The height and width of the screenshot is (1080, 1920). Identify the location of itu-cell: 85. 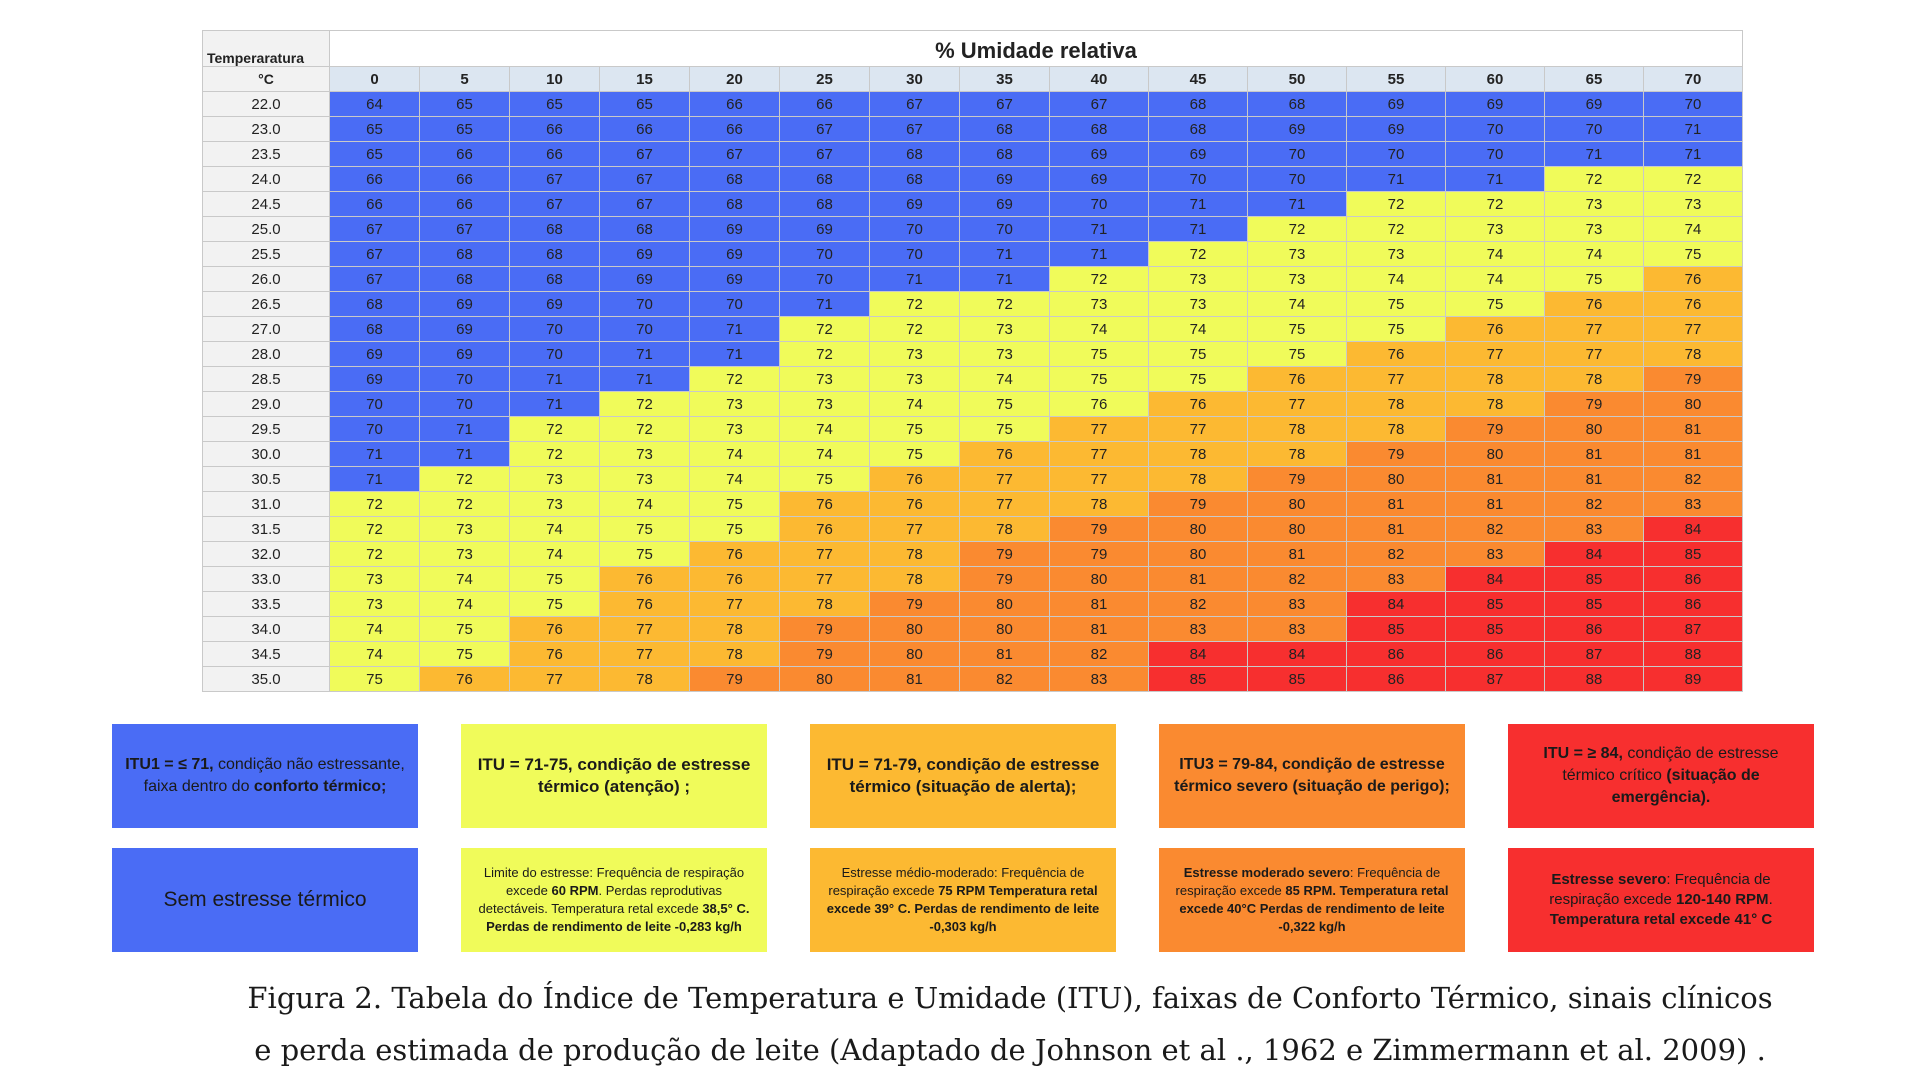
(1297, 679).